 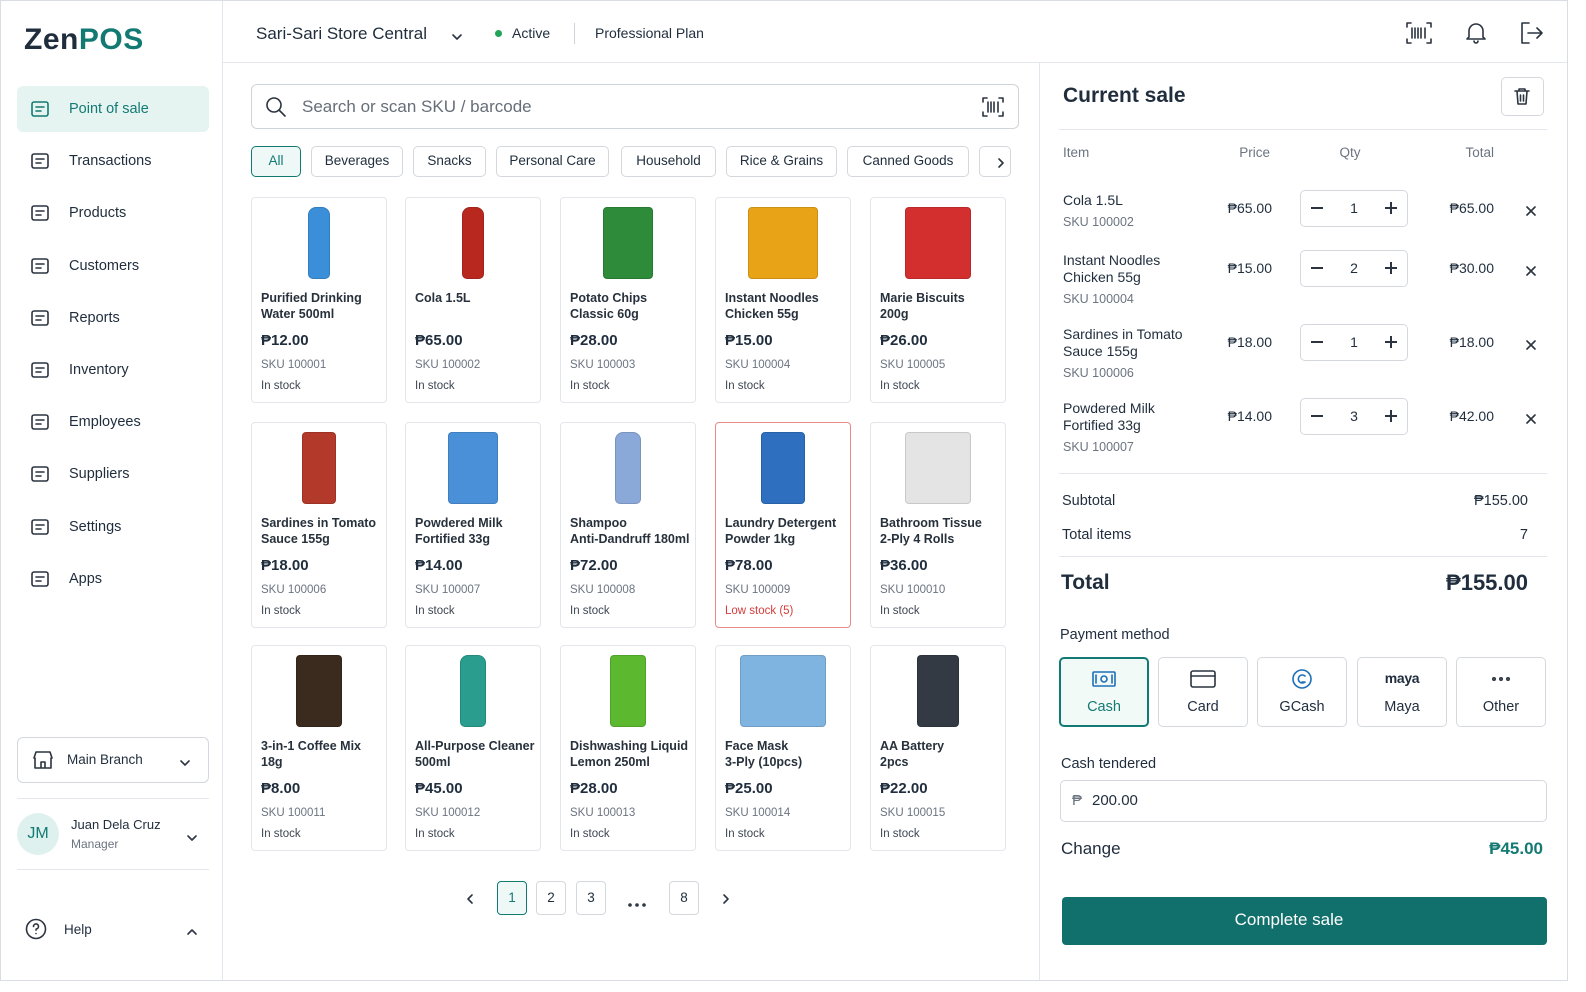 What do you see at coordinates (443, 298) in the screenshot?
I see `product-name: Cola 1.5L` at bounding box center [443, 298].